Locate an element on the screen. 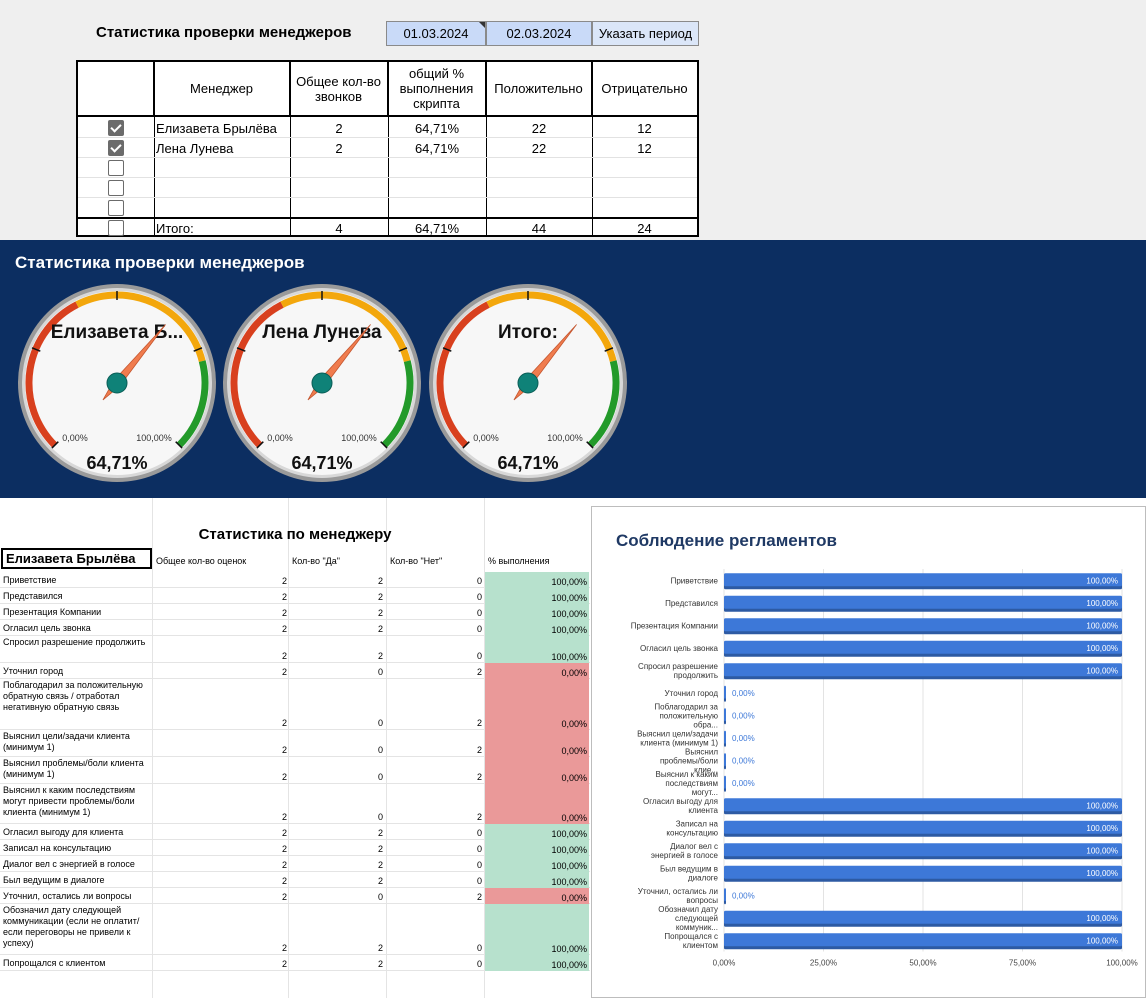 The width and height of the screenshot is (1146, 998). category-label-line: клиента is located at coordinates (703, 810).